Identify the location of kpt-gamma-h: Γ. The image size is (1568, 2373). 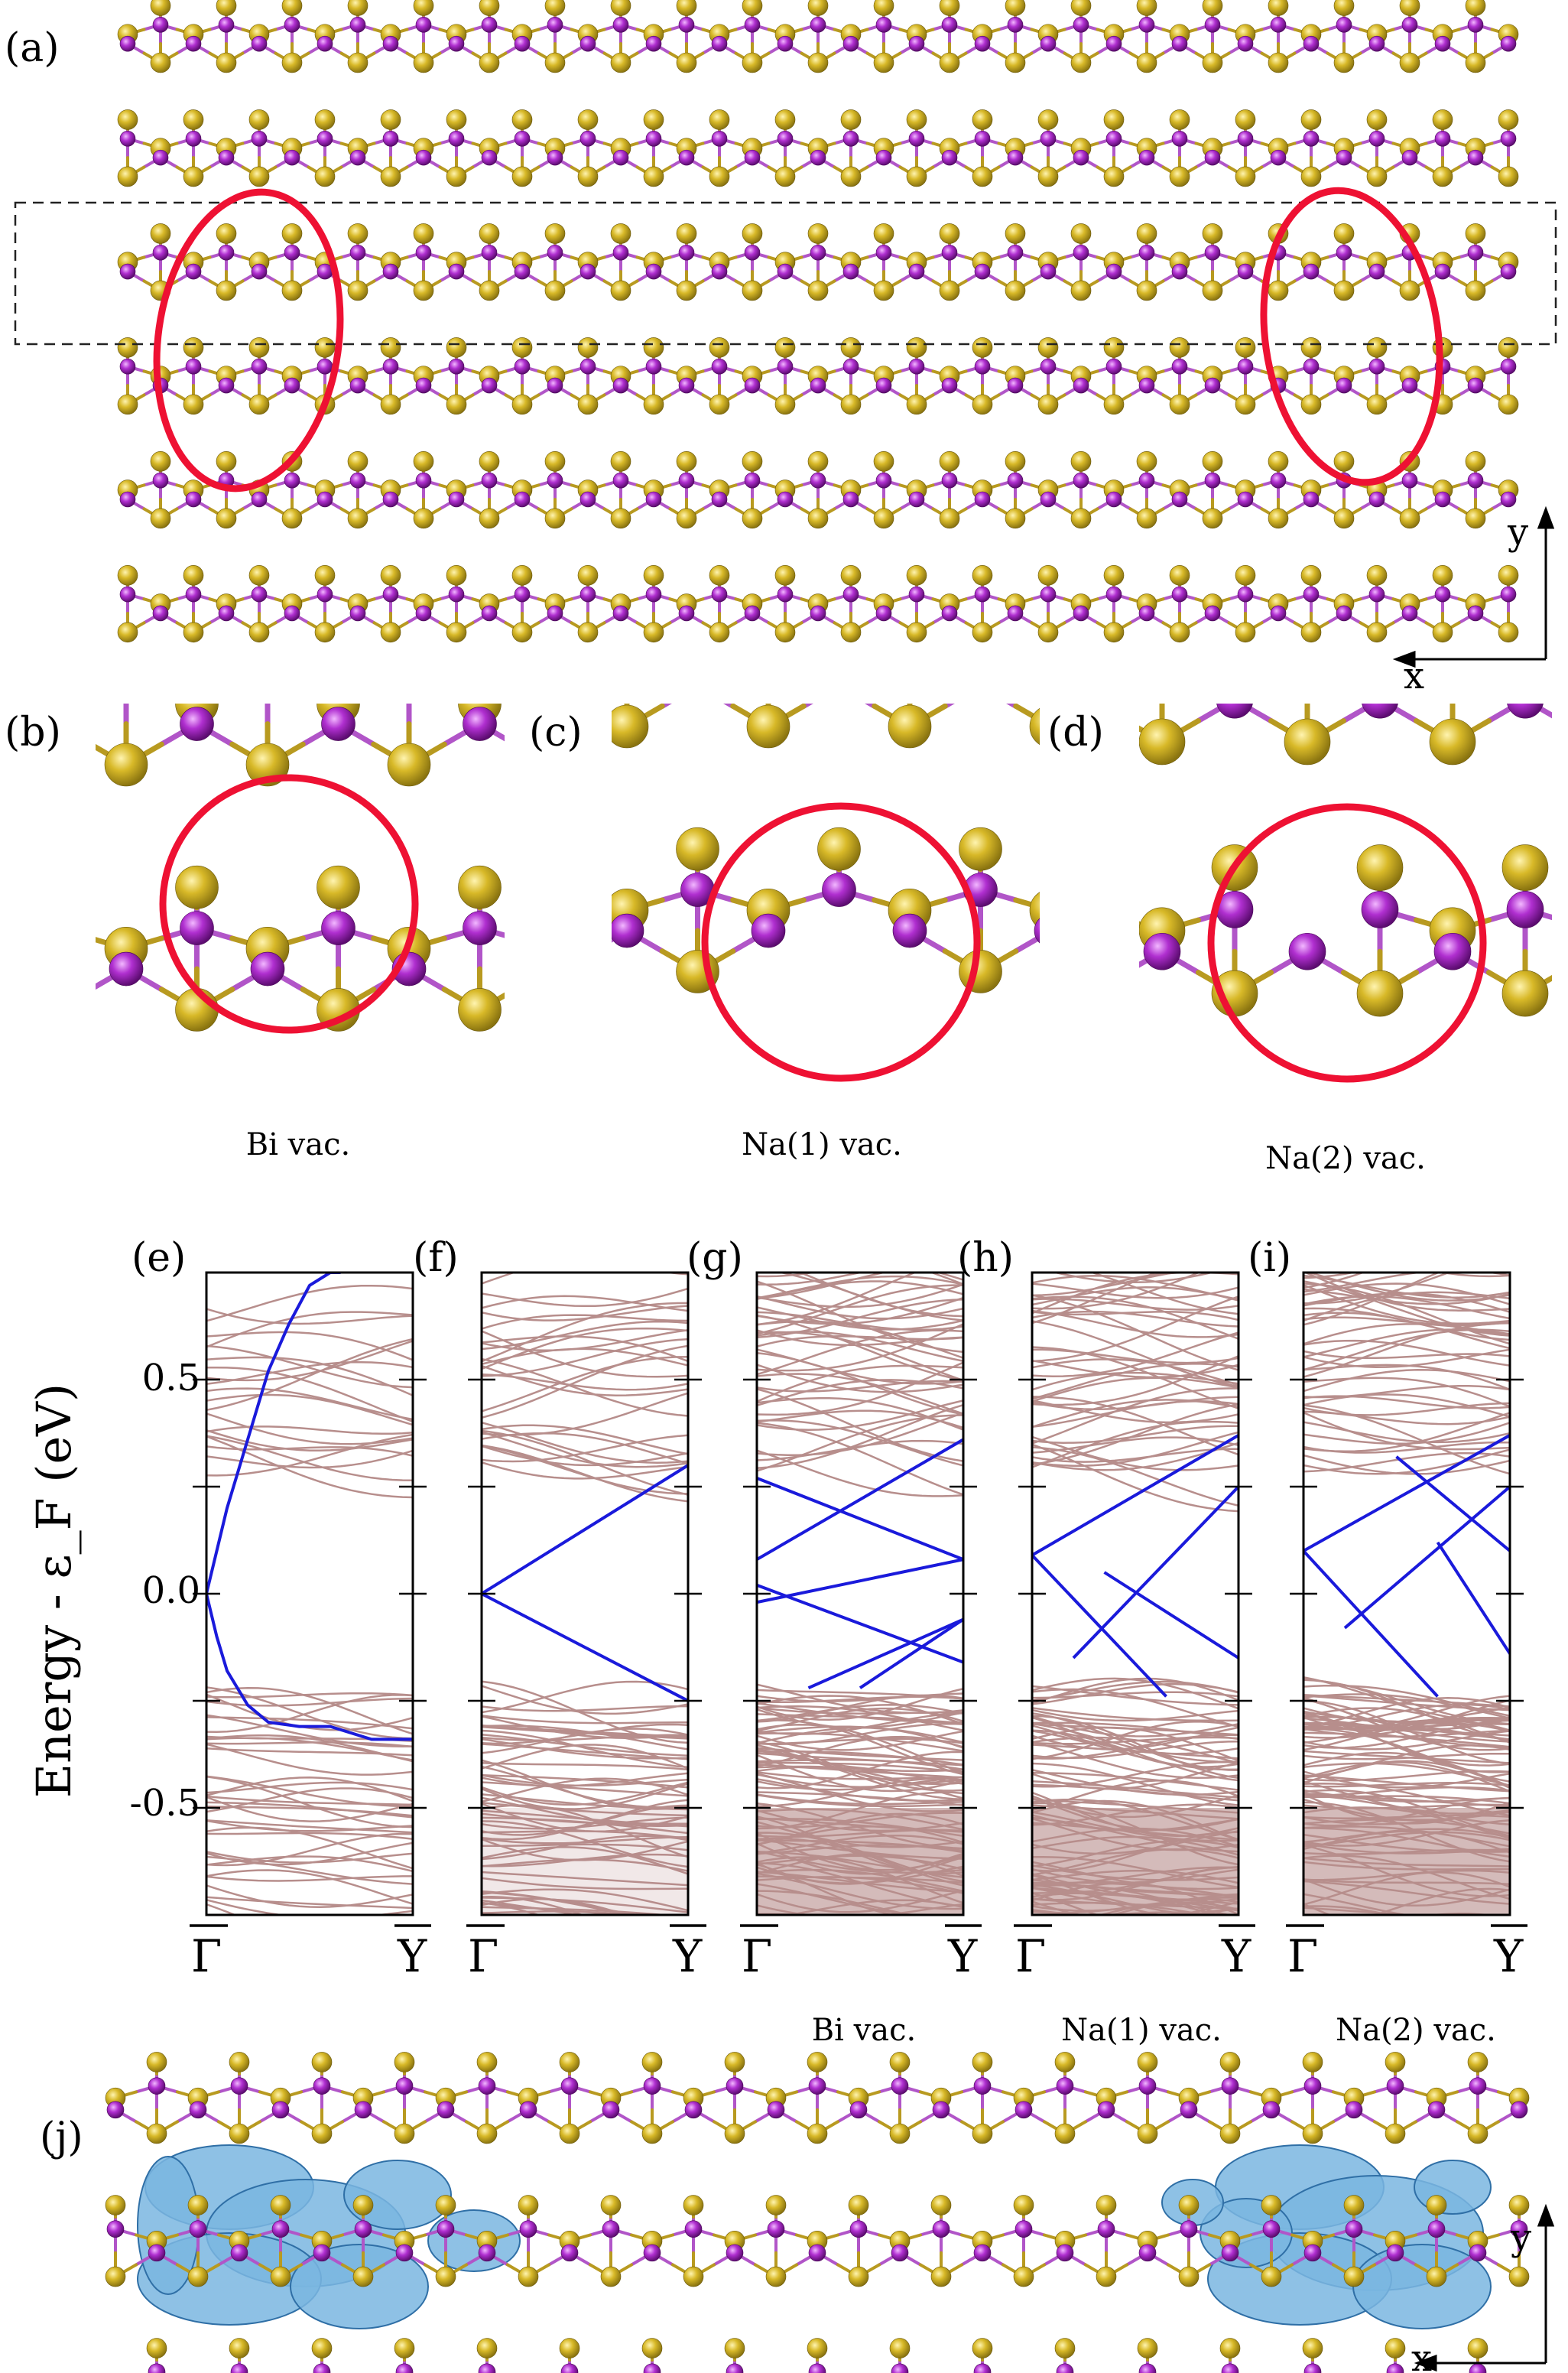
(1030, 1956).